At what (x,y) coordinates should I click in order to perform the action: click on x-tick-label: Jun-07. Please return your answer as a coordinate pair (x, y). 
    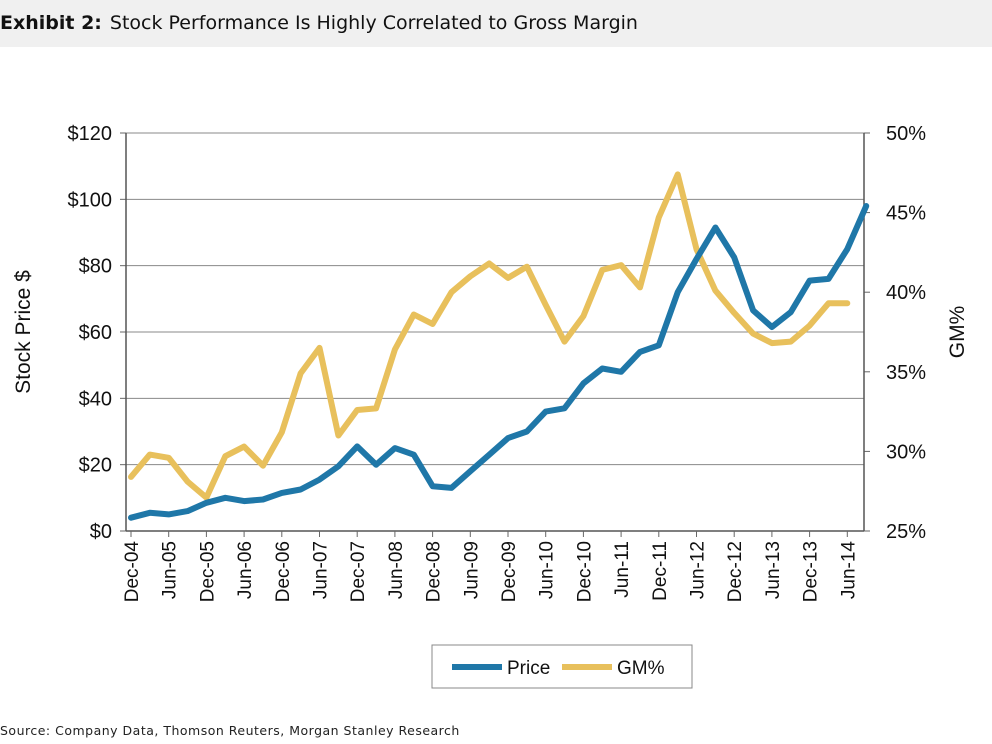
    Looking at the image, I should click on (321, 570).